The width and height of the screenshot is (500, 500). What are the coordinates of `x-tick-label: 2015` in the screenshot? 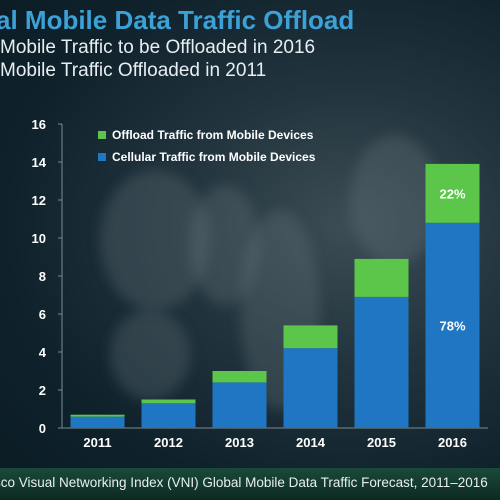 It's located at (381, 442).